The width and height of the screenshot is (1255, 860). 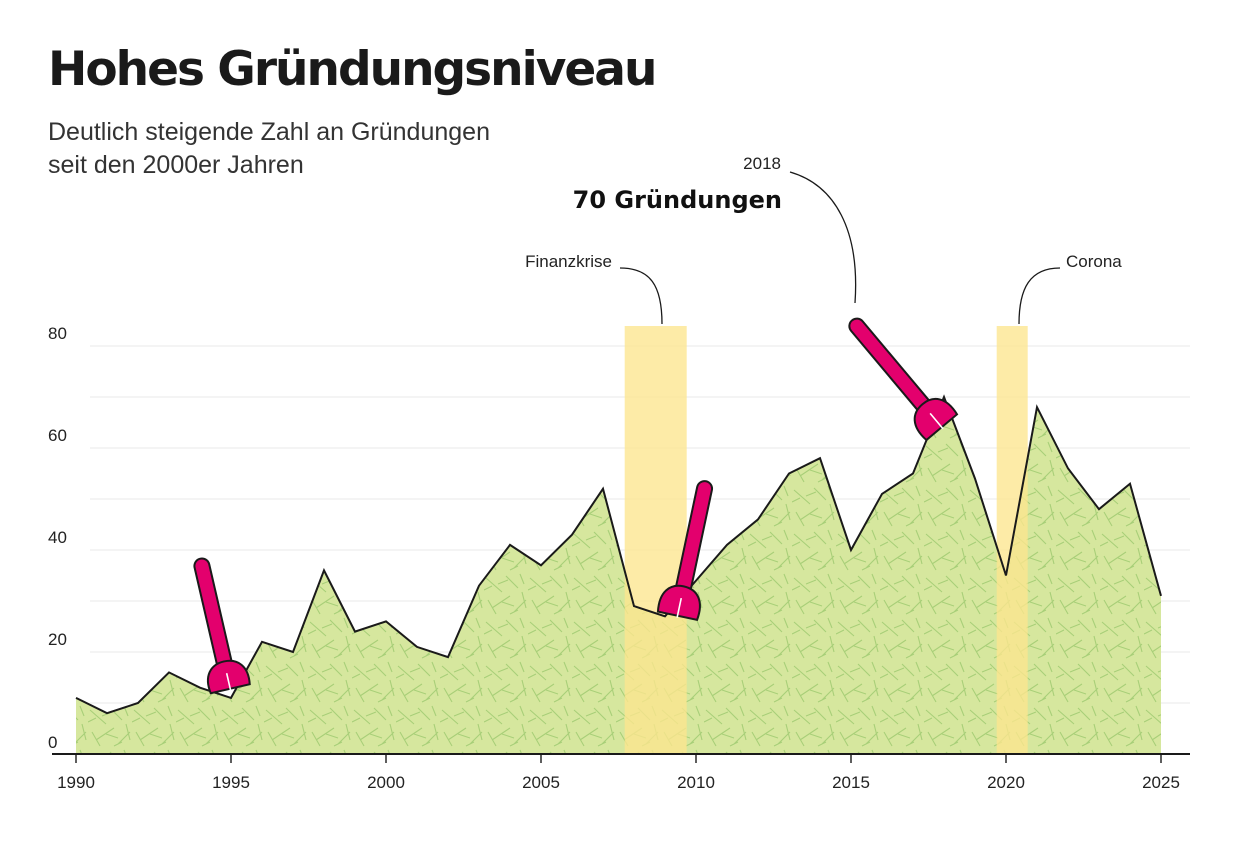 I want to click on x-tick-label: 1990, so click(x=76, y=782).